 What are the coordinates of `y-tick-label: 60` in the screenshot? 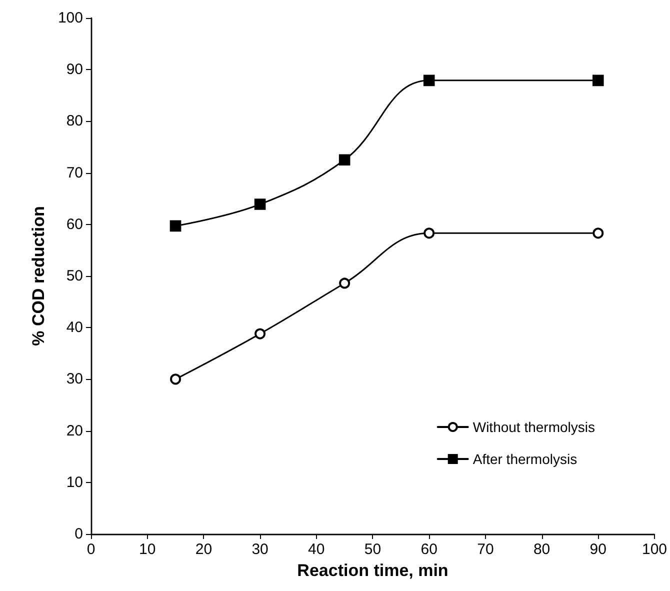 It's located at (74, 224).